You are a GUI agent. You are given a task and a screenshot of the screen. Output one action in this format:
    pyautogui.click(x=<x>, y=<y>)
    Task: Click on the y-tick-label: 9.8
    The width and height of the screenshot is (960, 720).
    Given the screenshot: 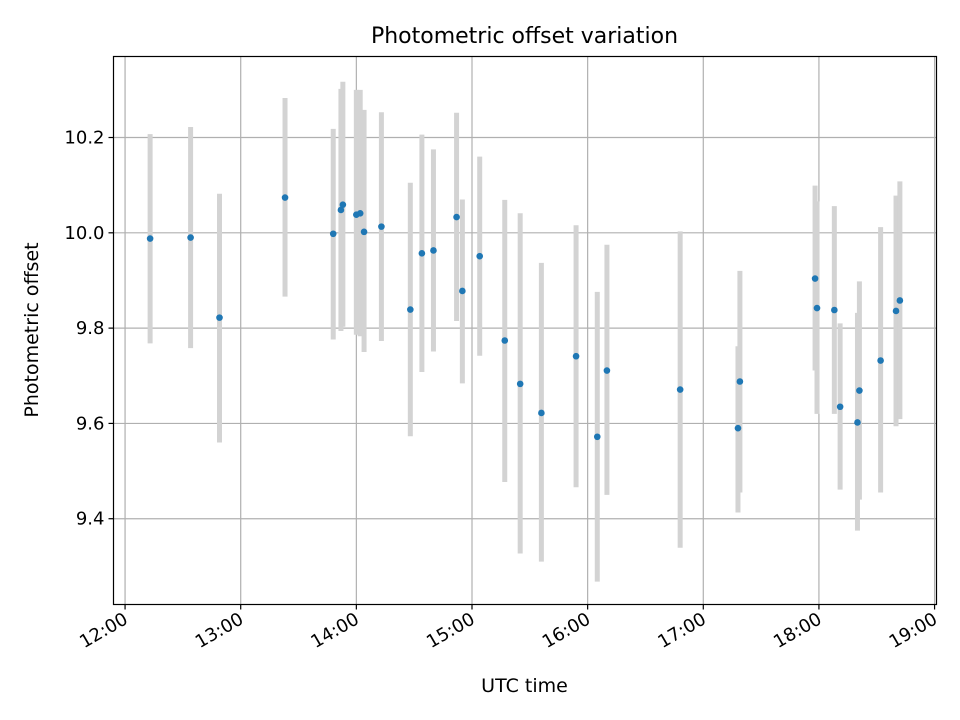 What is the action you would take?
    pyautogui.click(x=90, y=328)
    